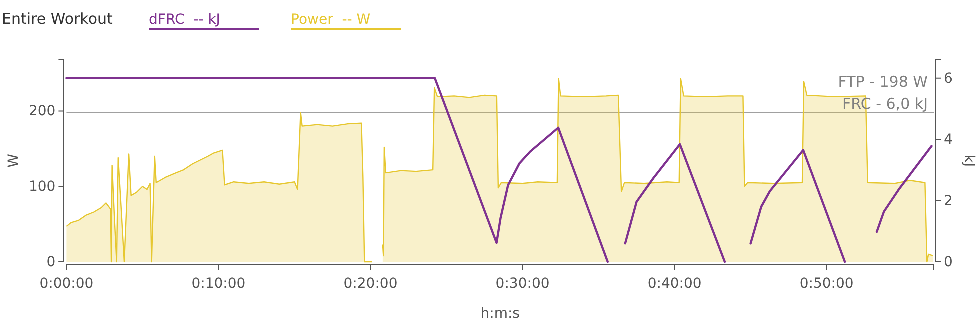 The image size is (978, 324). I want to click on y2-tick-label: 4, so click(948, 140).